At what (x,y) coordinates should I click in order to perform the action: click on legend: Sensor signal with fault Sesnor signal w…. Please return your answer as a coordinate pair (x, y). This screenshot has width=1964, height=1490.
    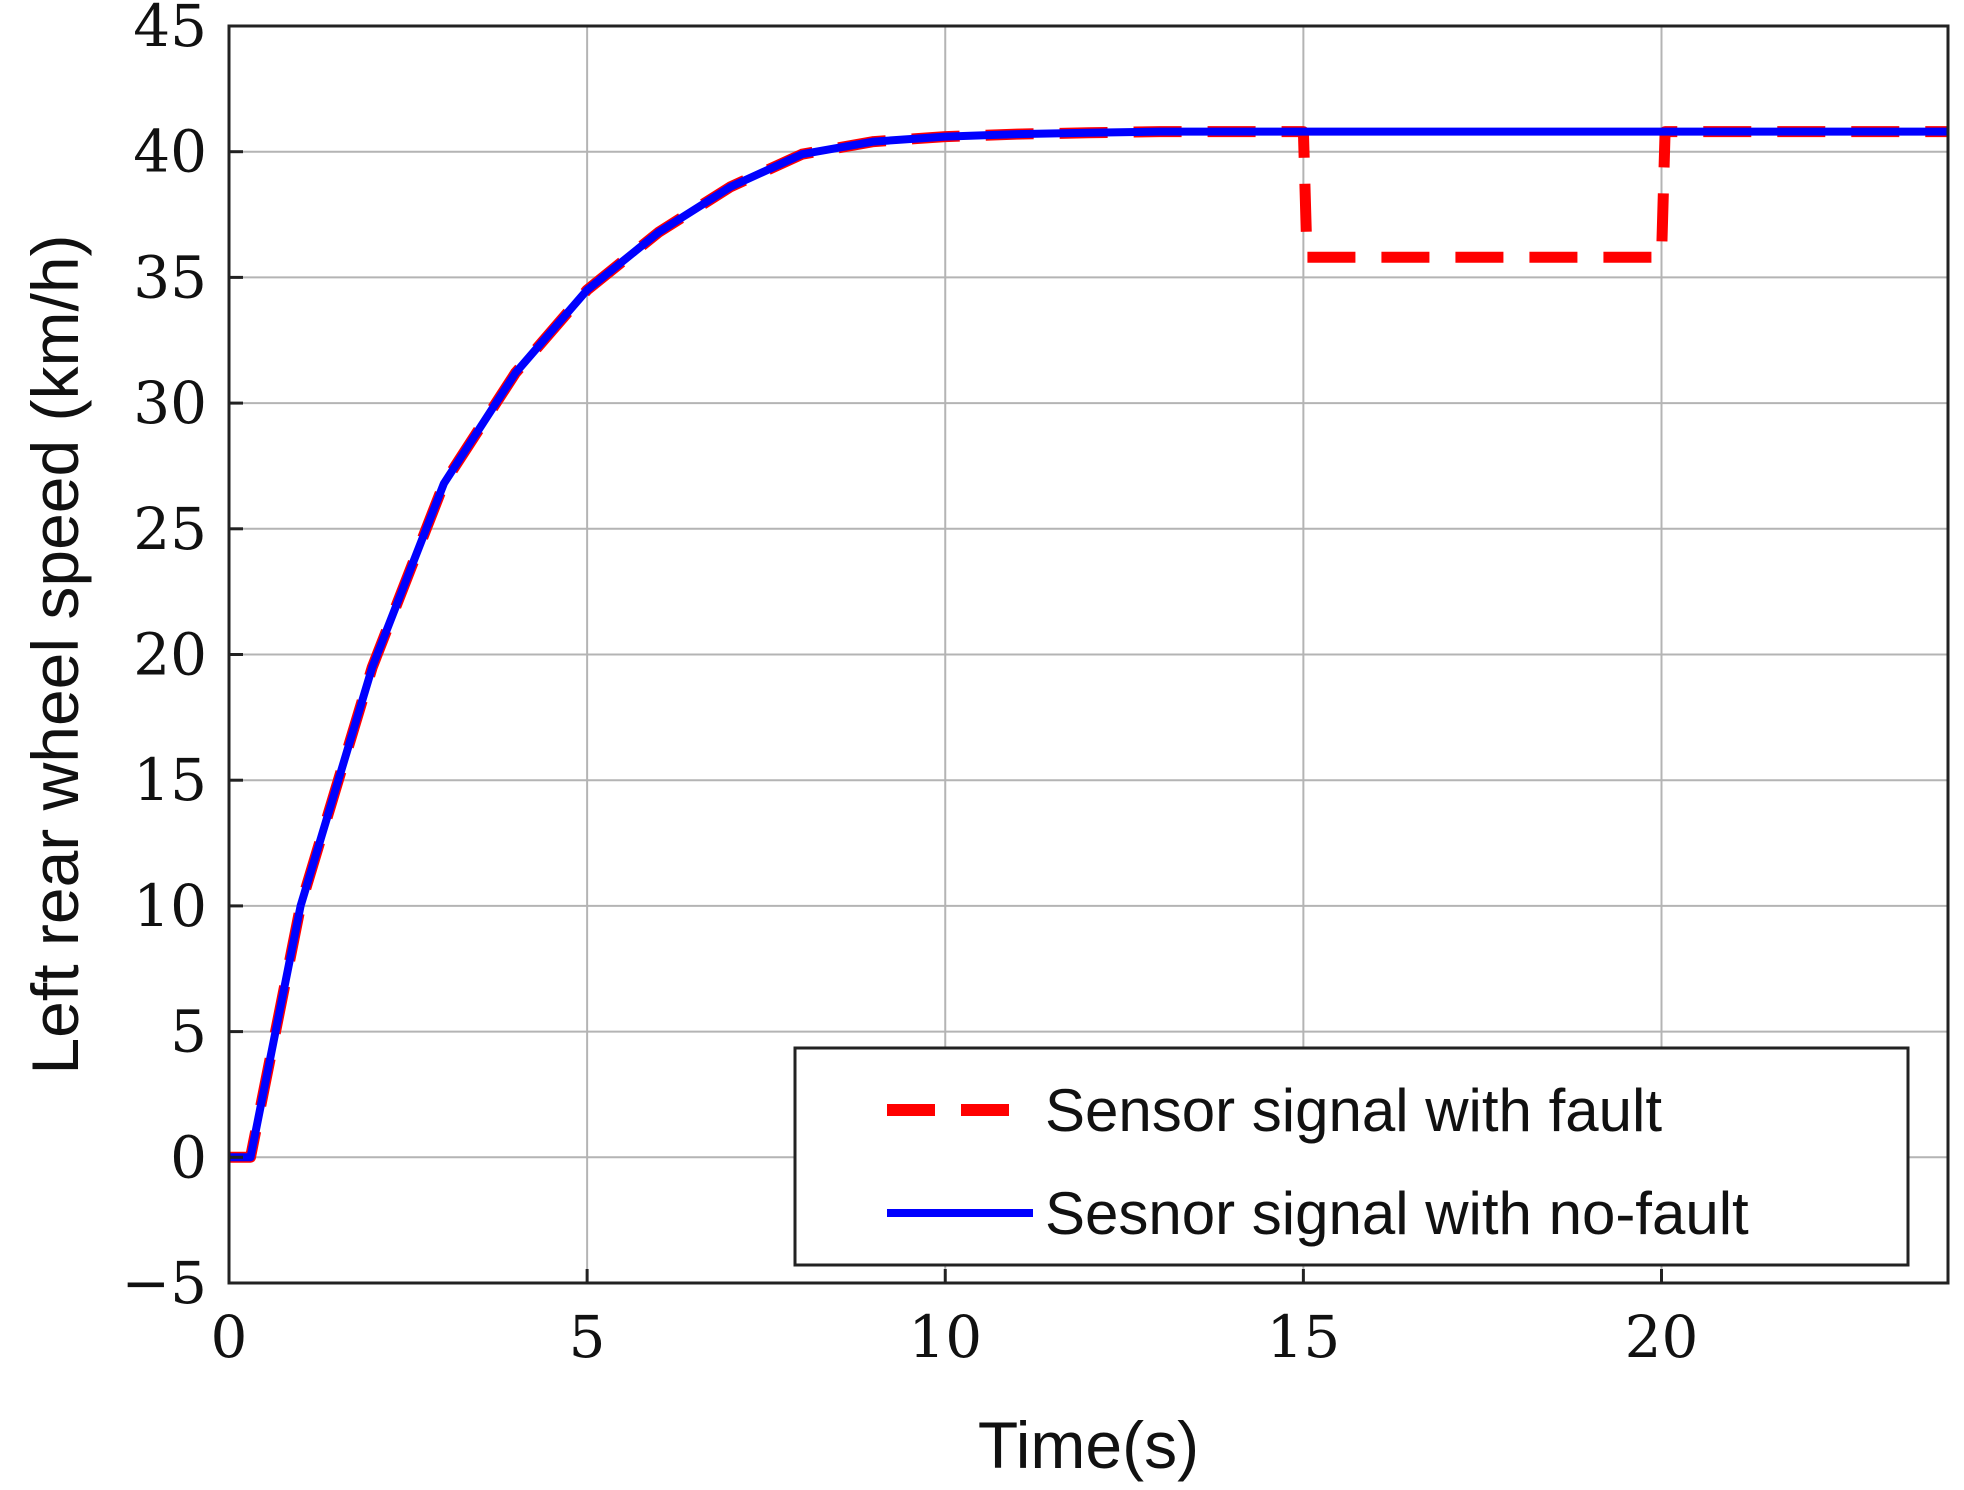
    Looking at the image, I should click on (1351, 1156).